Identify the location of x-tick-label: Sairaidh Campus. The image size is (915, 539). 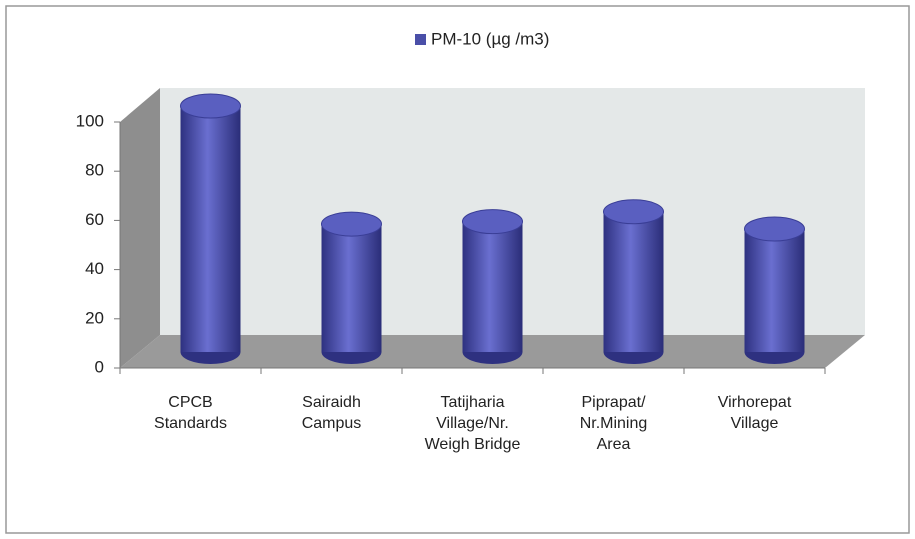
(331, 413).